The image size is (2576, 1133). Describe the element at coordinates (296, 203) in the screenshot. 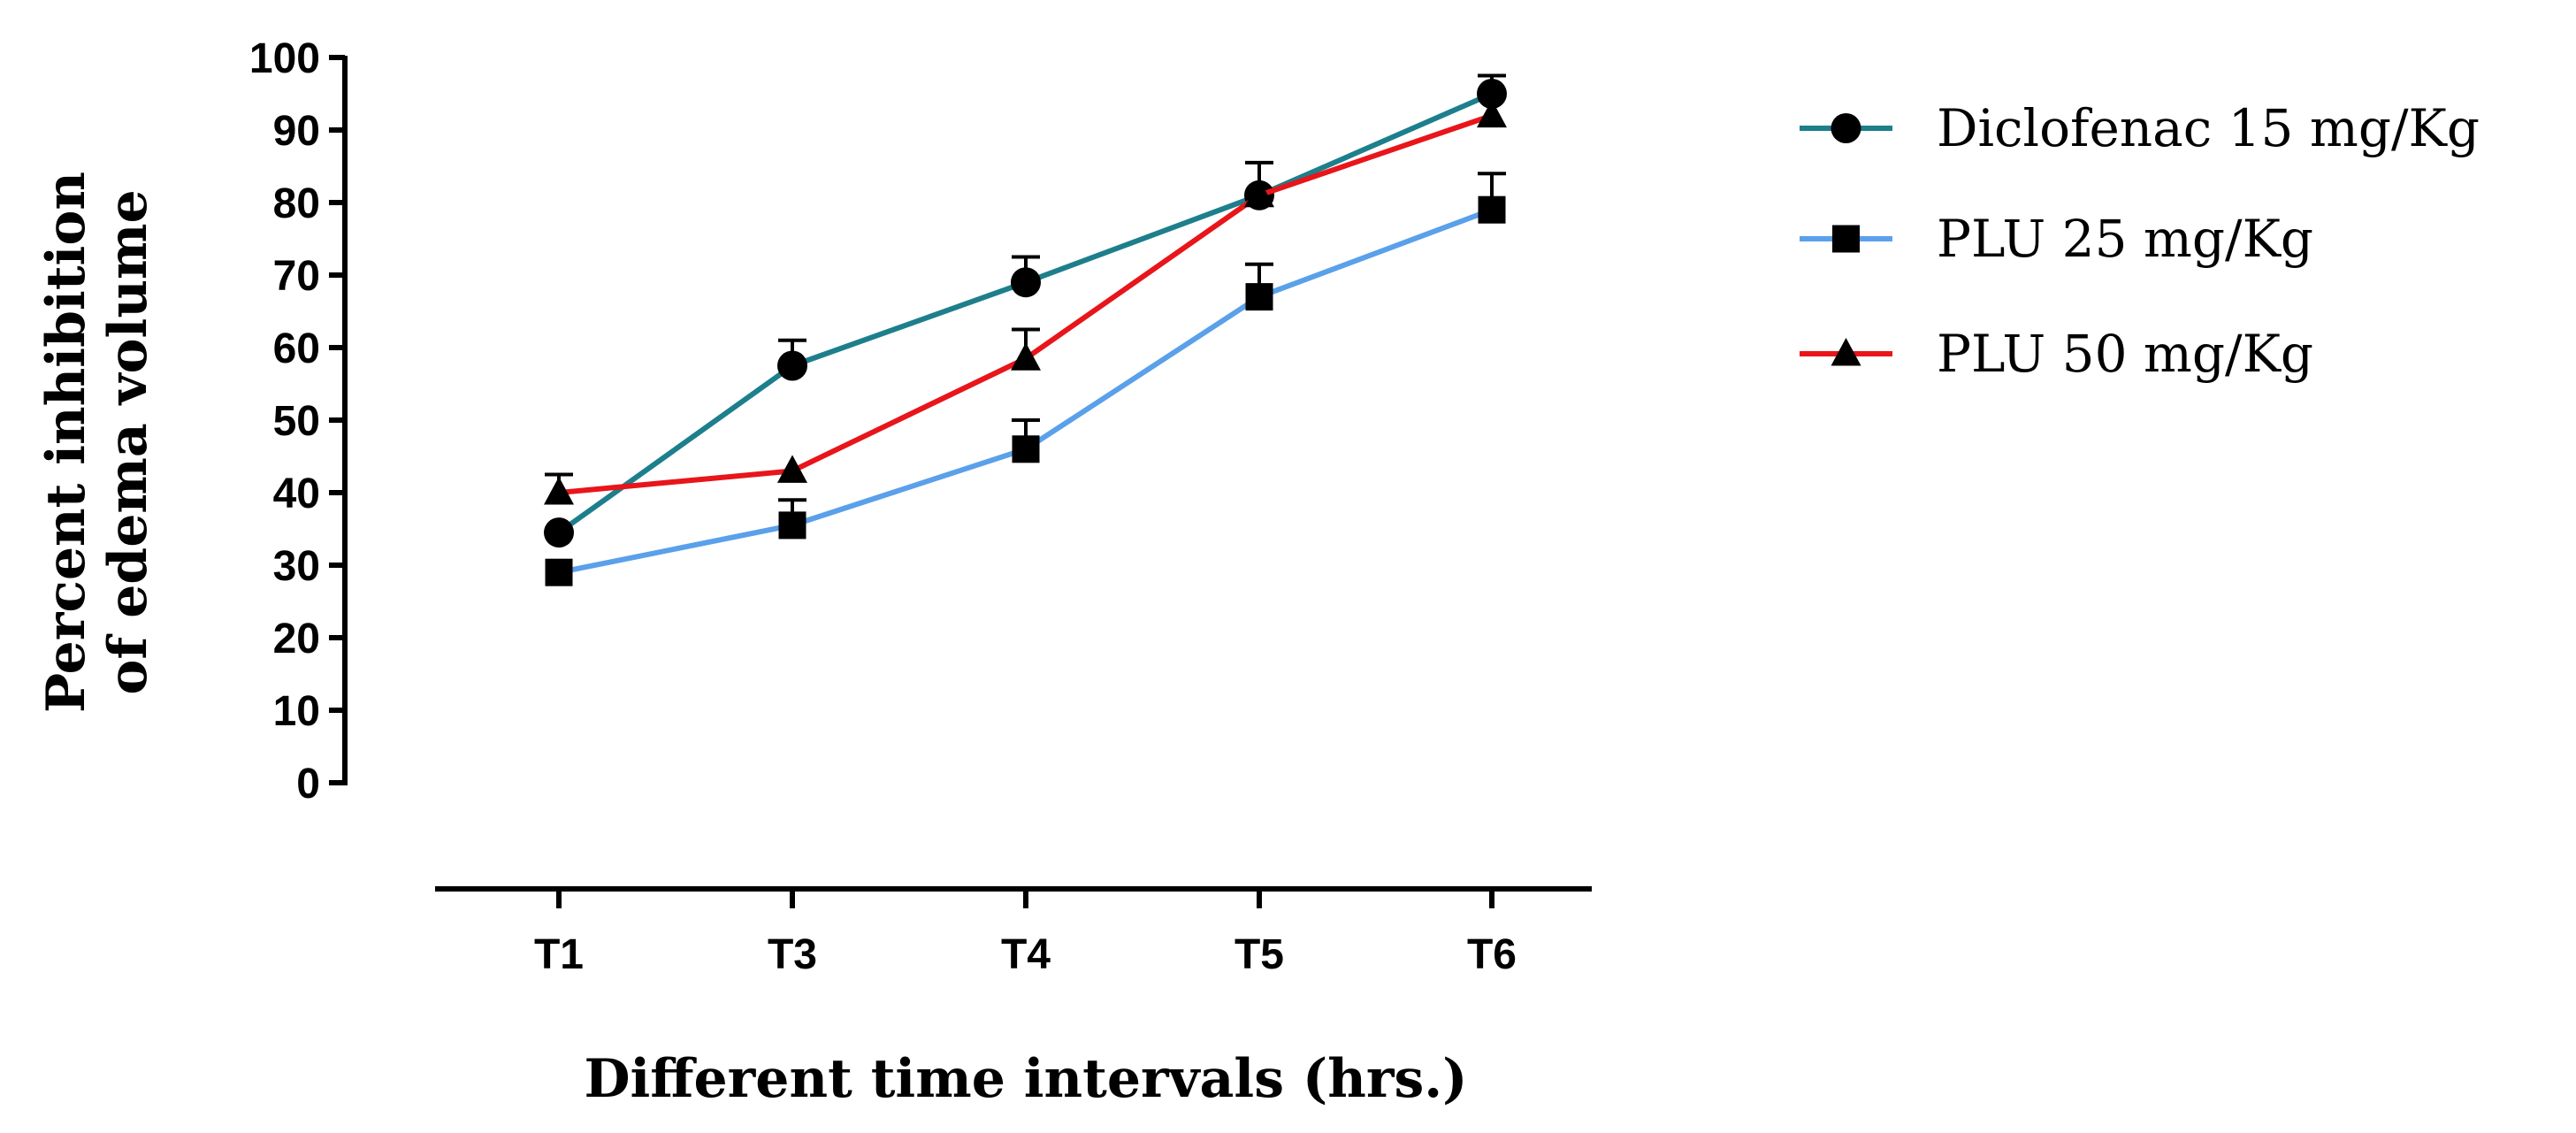

I see `y-tick-label: 80` at that location.